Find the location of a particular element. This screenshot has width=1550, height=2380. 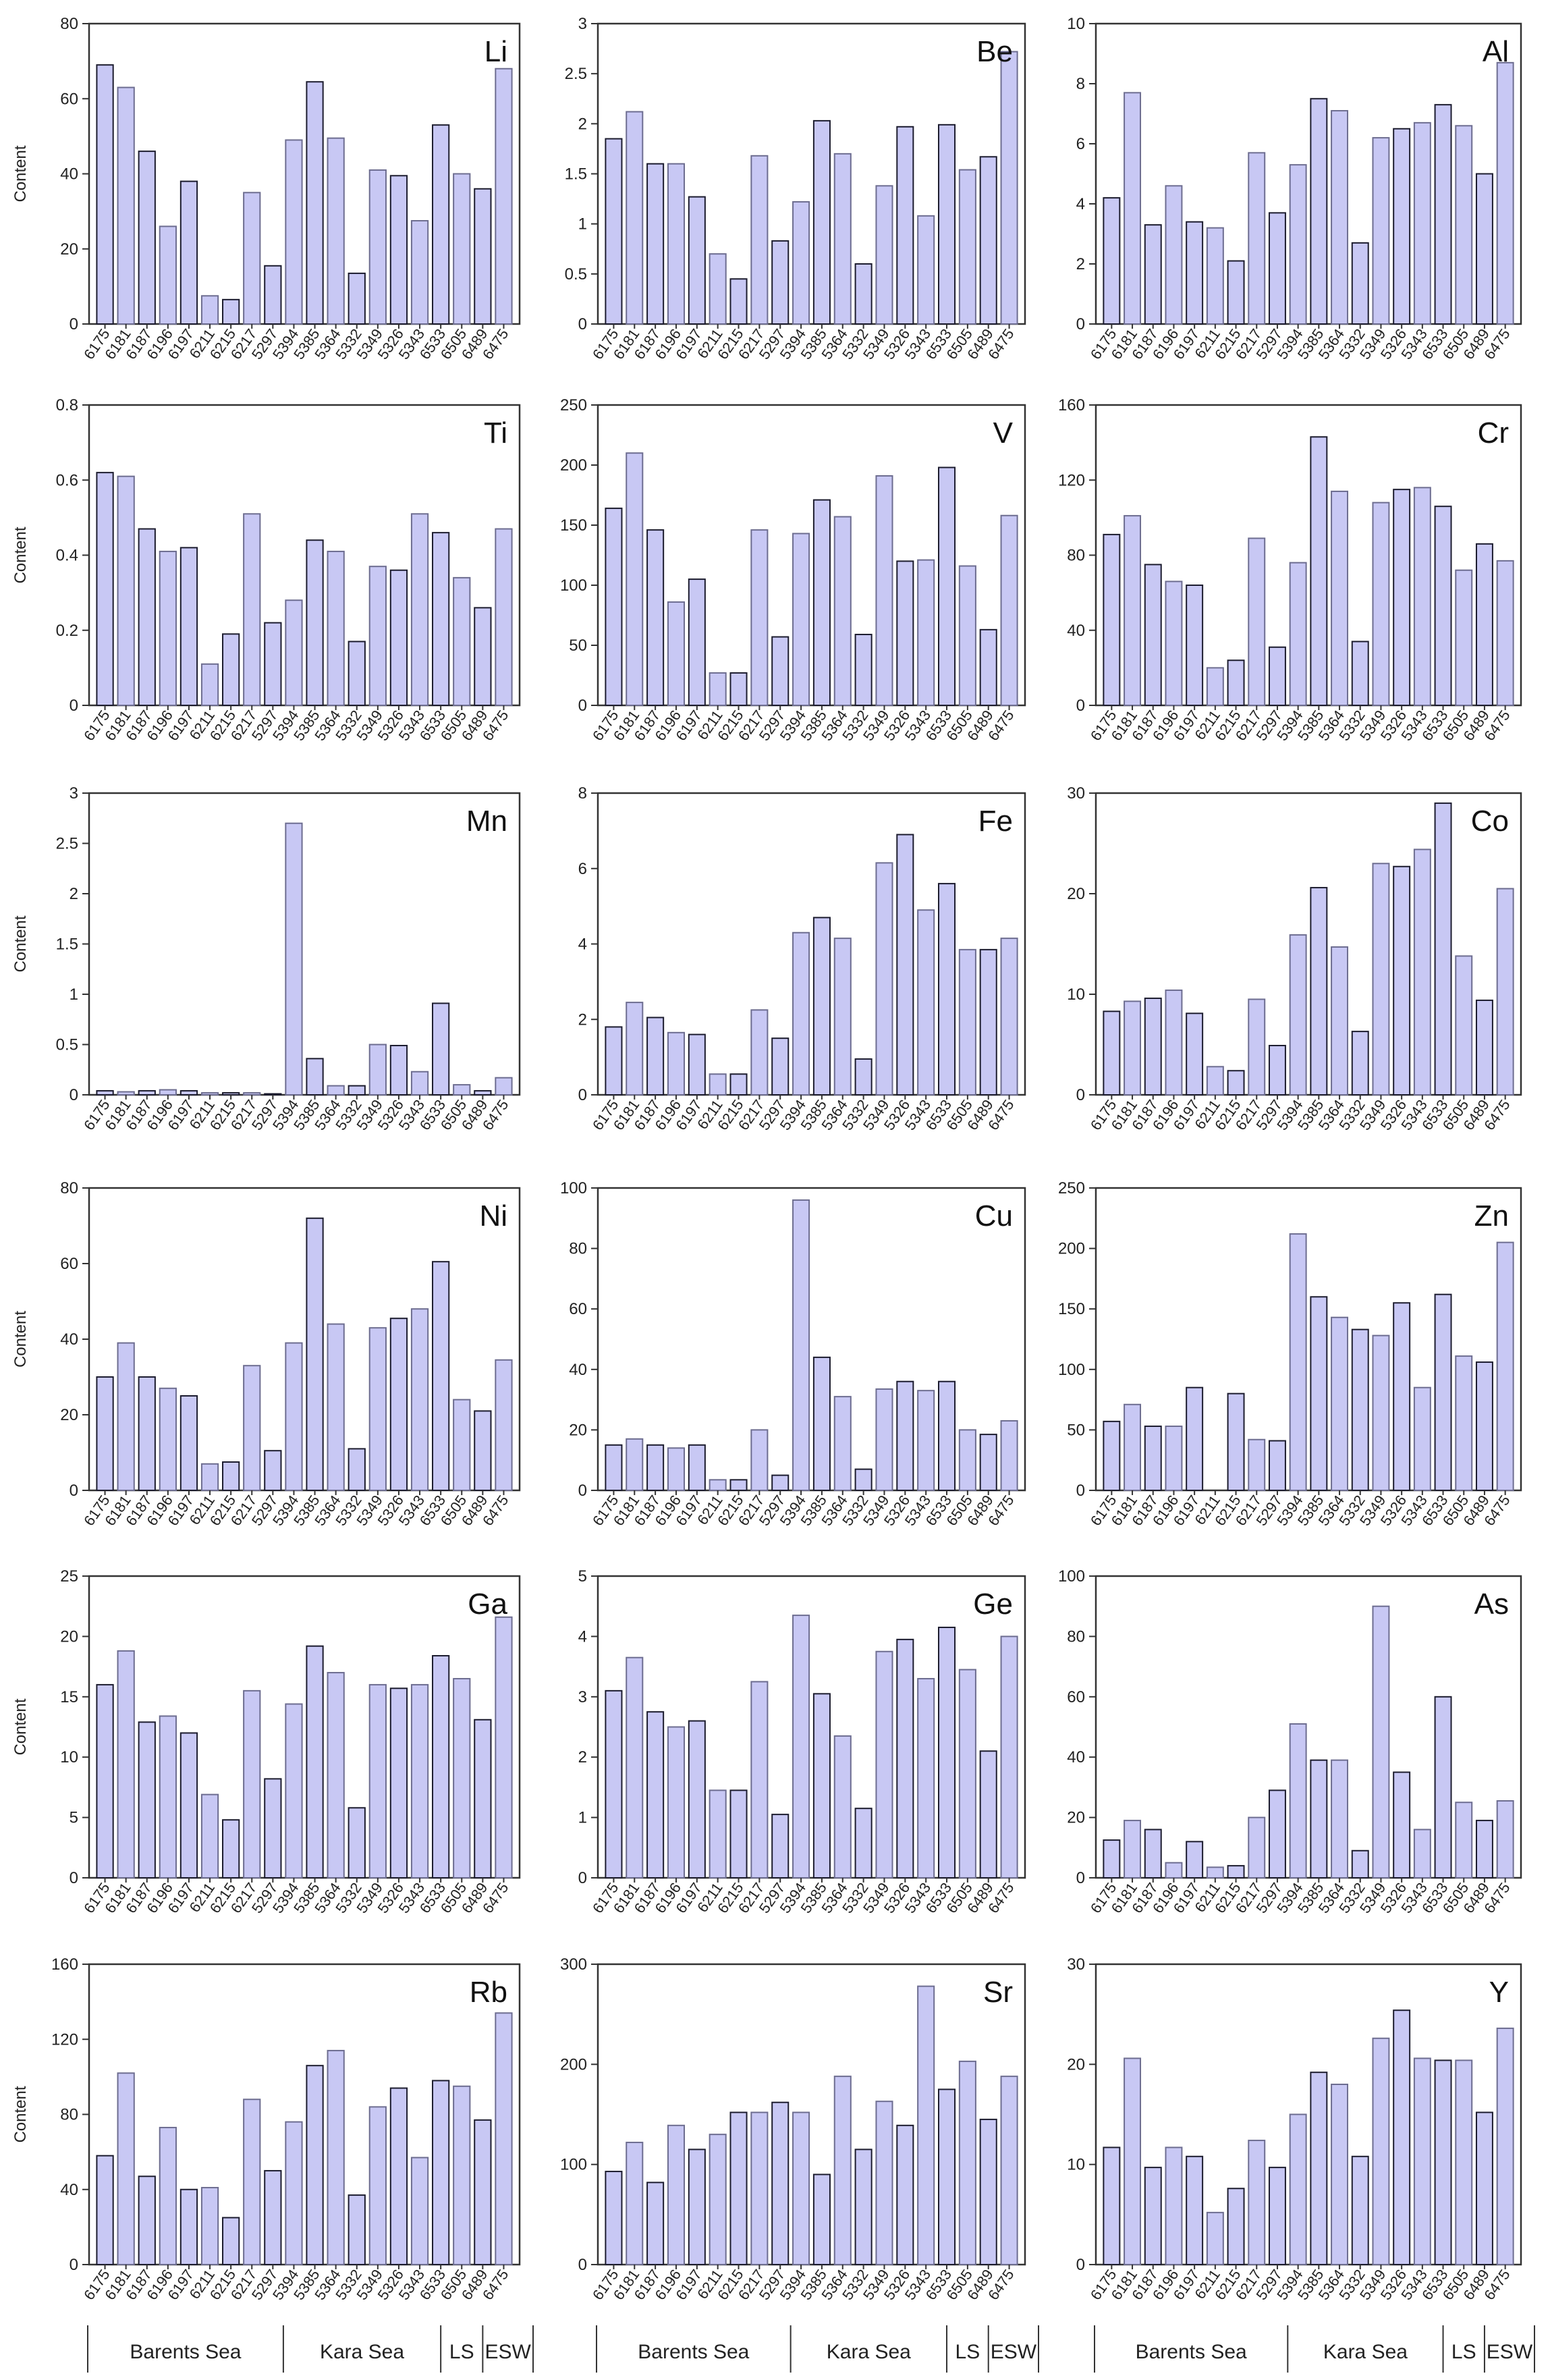

y-tick-label: 8 is located at coordinates (582, 793).